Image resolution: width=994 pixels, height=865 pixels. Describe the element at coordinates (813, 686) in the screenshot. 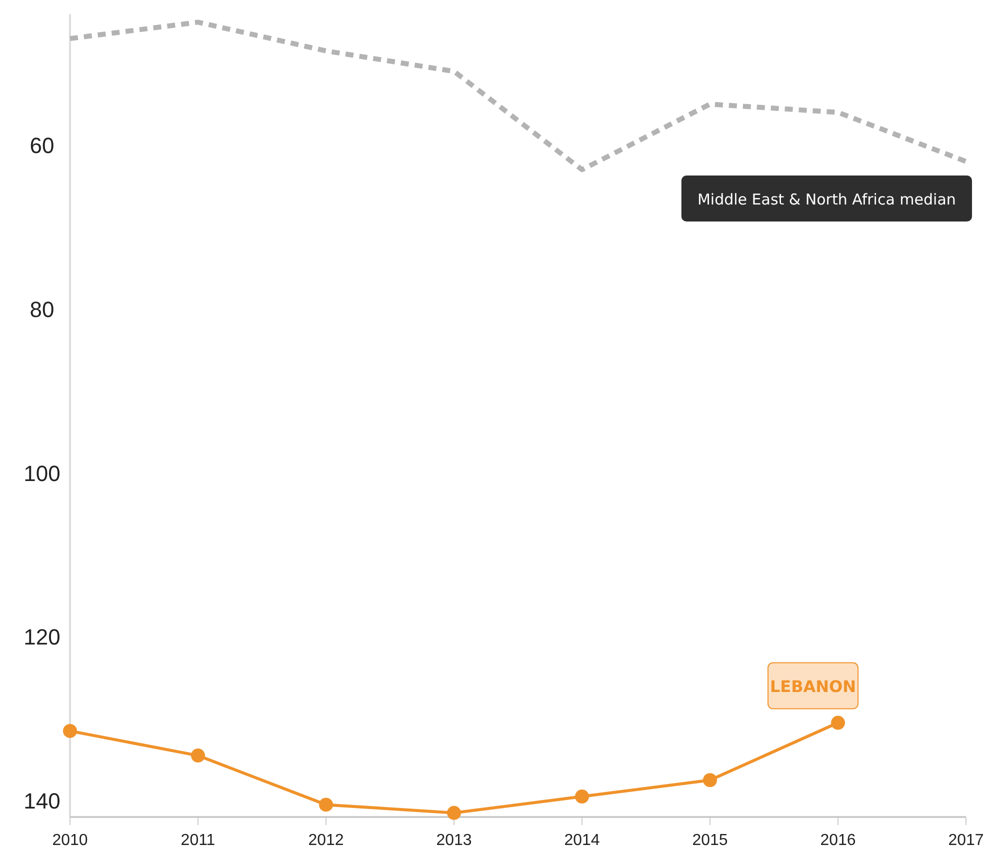

I see `series-label: LEBANON` at that location.